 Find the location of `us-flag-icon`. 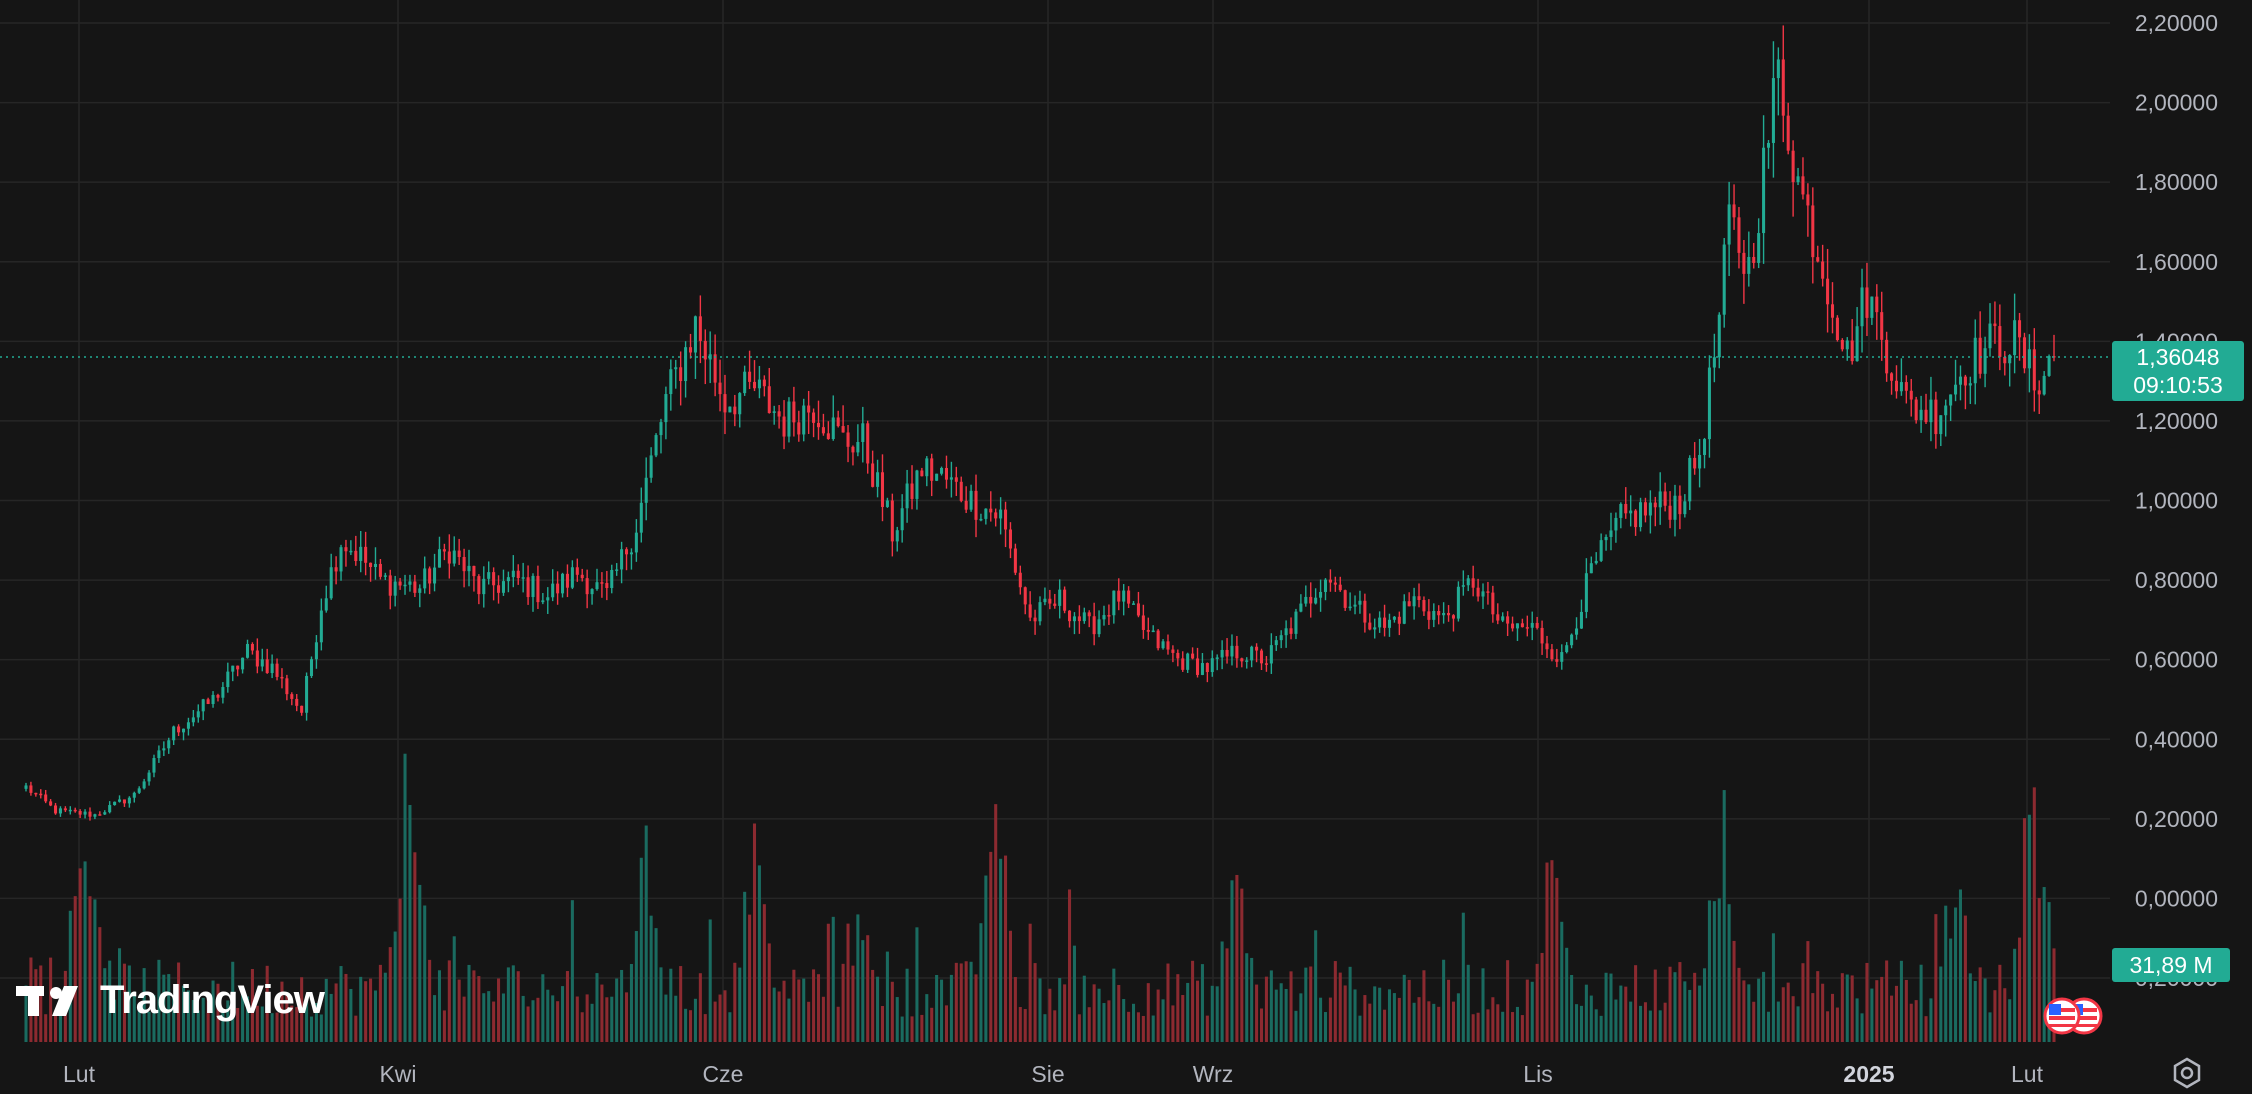

us-flag-icon is located at coordinates (2073, 1016).